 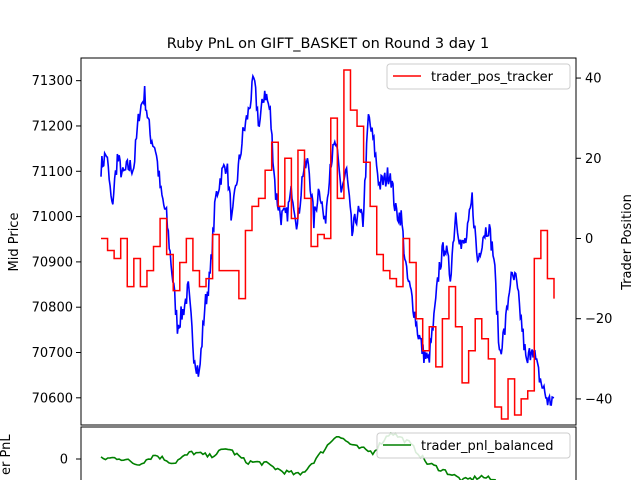 I want to click on chart-title: Ruby PnL on GIFT_BASKET on Round 3 day 1, so click(x=328, y=44).